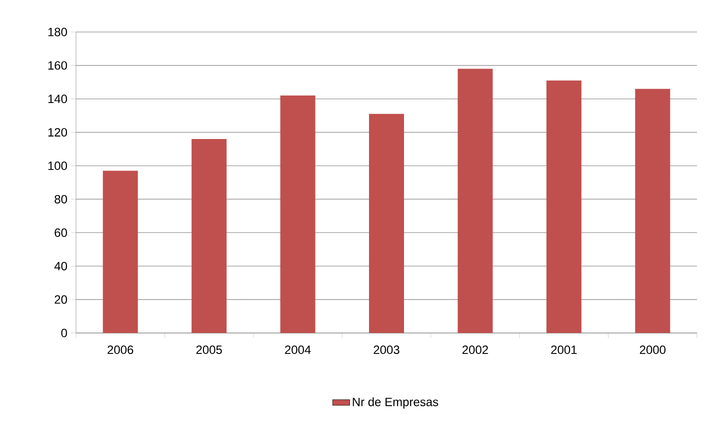 This screenshot has width=708, height=443. I want to click on y-tick-label: 60, so click(61, 232).